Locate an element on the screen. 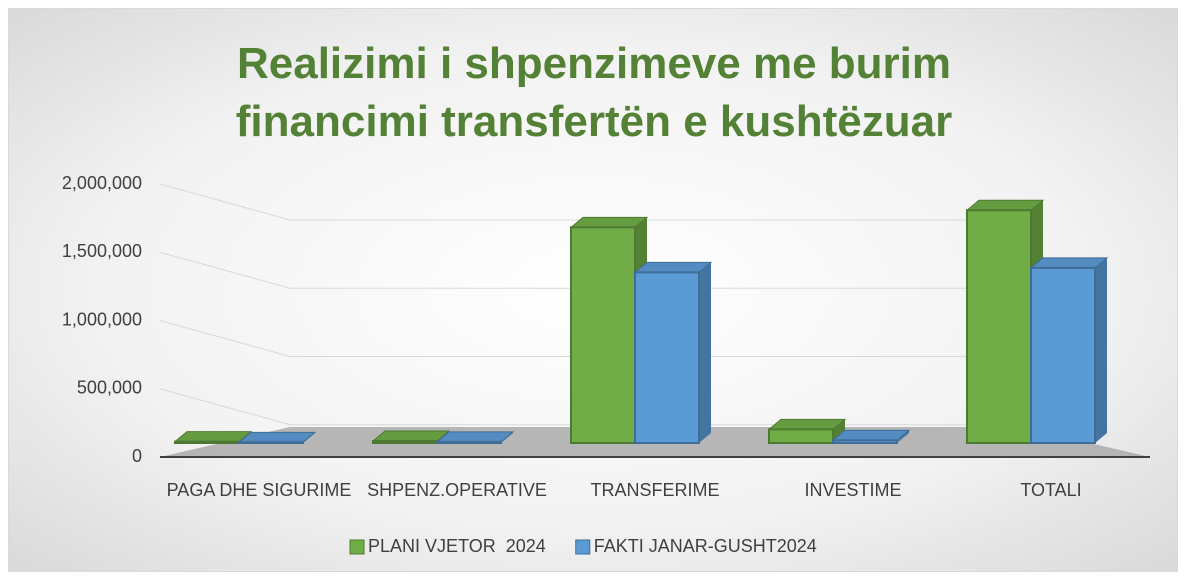 The width and height of the screenshot is (1186, 578). x-tick-label: TOTALI is located at coordinates (1050, 490).